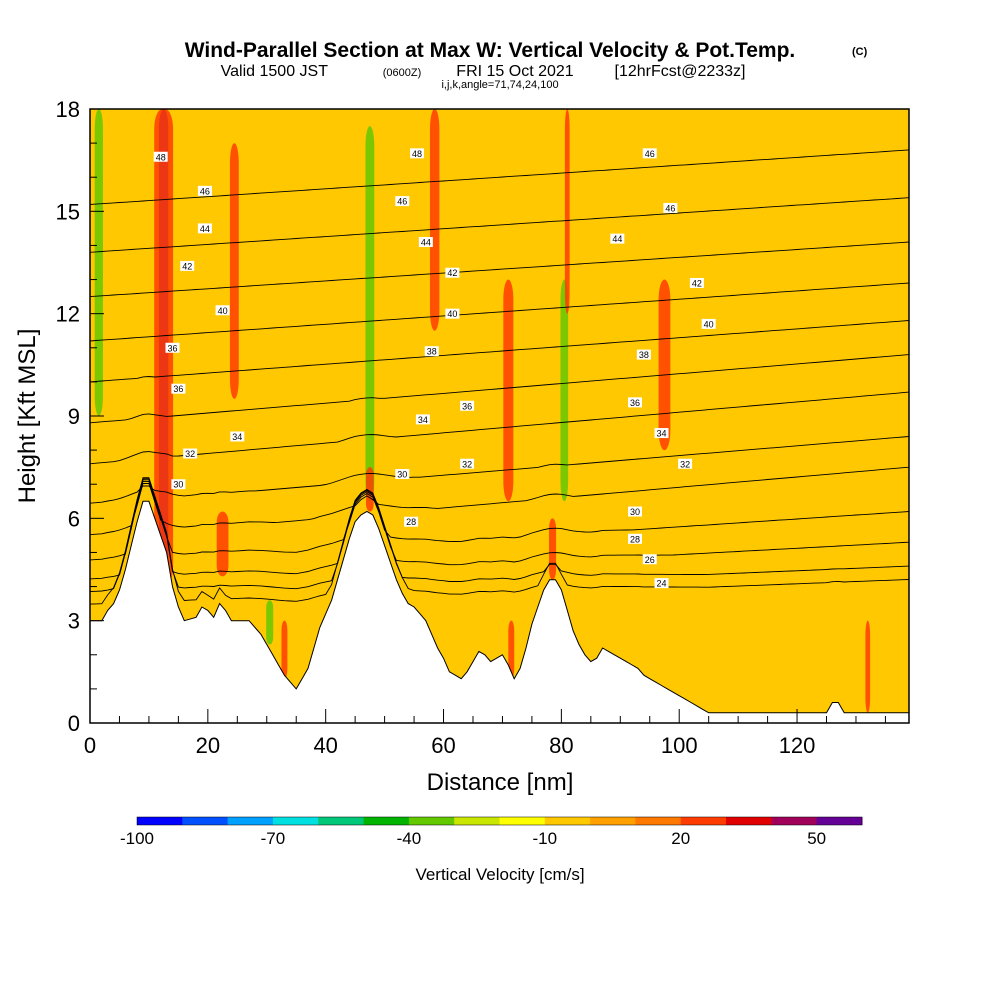 The height and width of the screenshot is (1000, 1000). What do you see at coordinates (273, 838) in the screenshot?
I see `colorbar-tick-label: -70` at bounding box center [273, 838].